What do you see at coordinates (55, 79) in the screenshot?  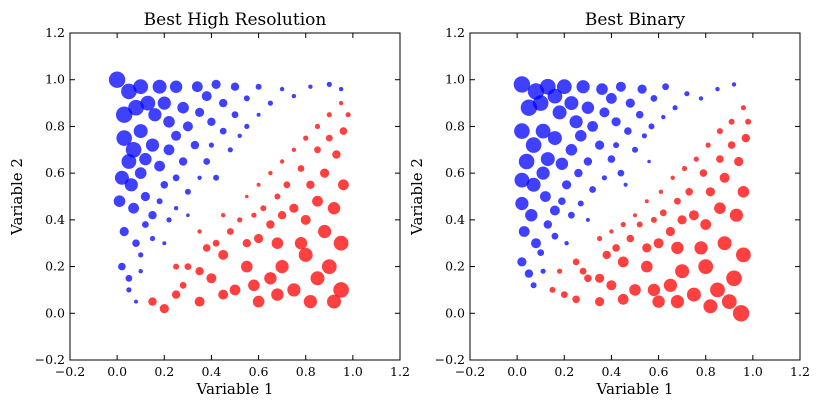 I see `y-tick-label: 1.0` at bounding box center [55, 79].